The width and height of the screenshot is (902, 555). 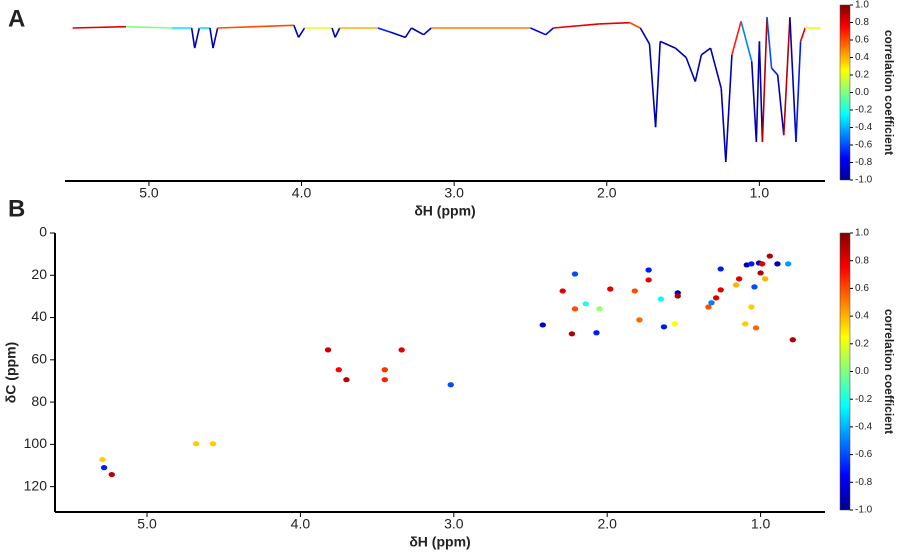 What do you see at coordinates (864, 427) in the screenshot?
I see `colorbar-tick-label: -0.4` at bounding box center [864, 427].